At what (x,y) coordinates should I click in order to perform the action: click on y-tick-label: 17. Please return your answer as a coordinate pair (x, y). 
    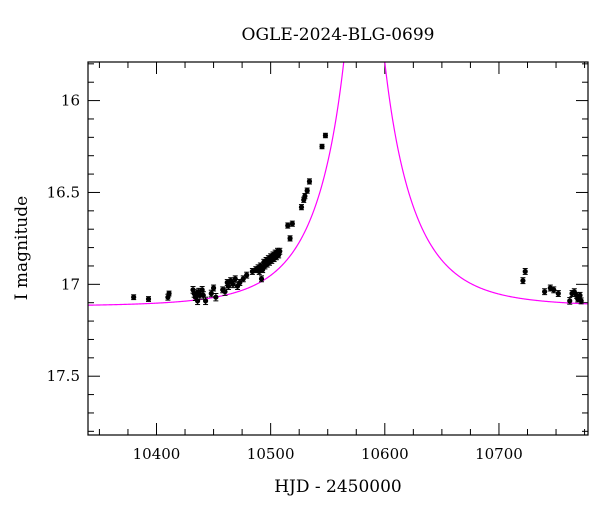
    Looking at the image, I should click on (70, 284).